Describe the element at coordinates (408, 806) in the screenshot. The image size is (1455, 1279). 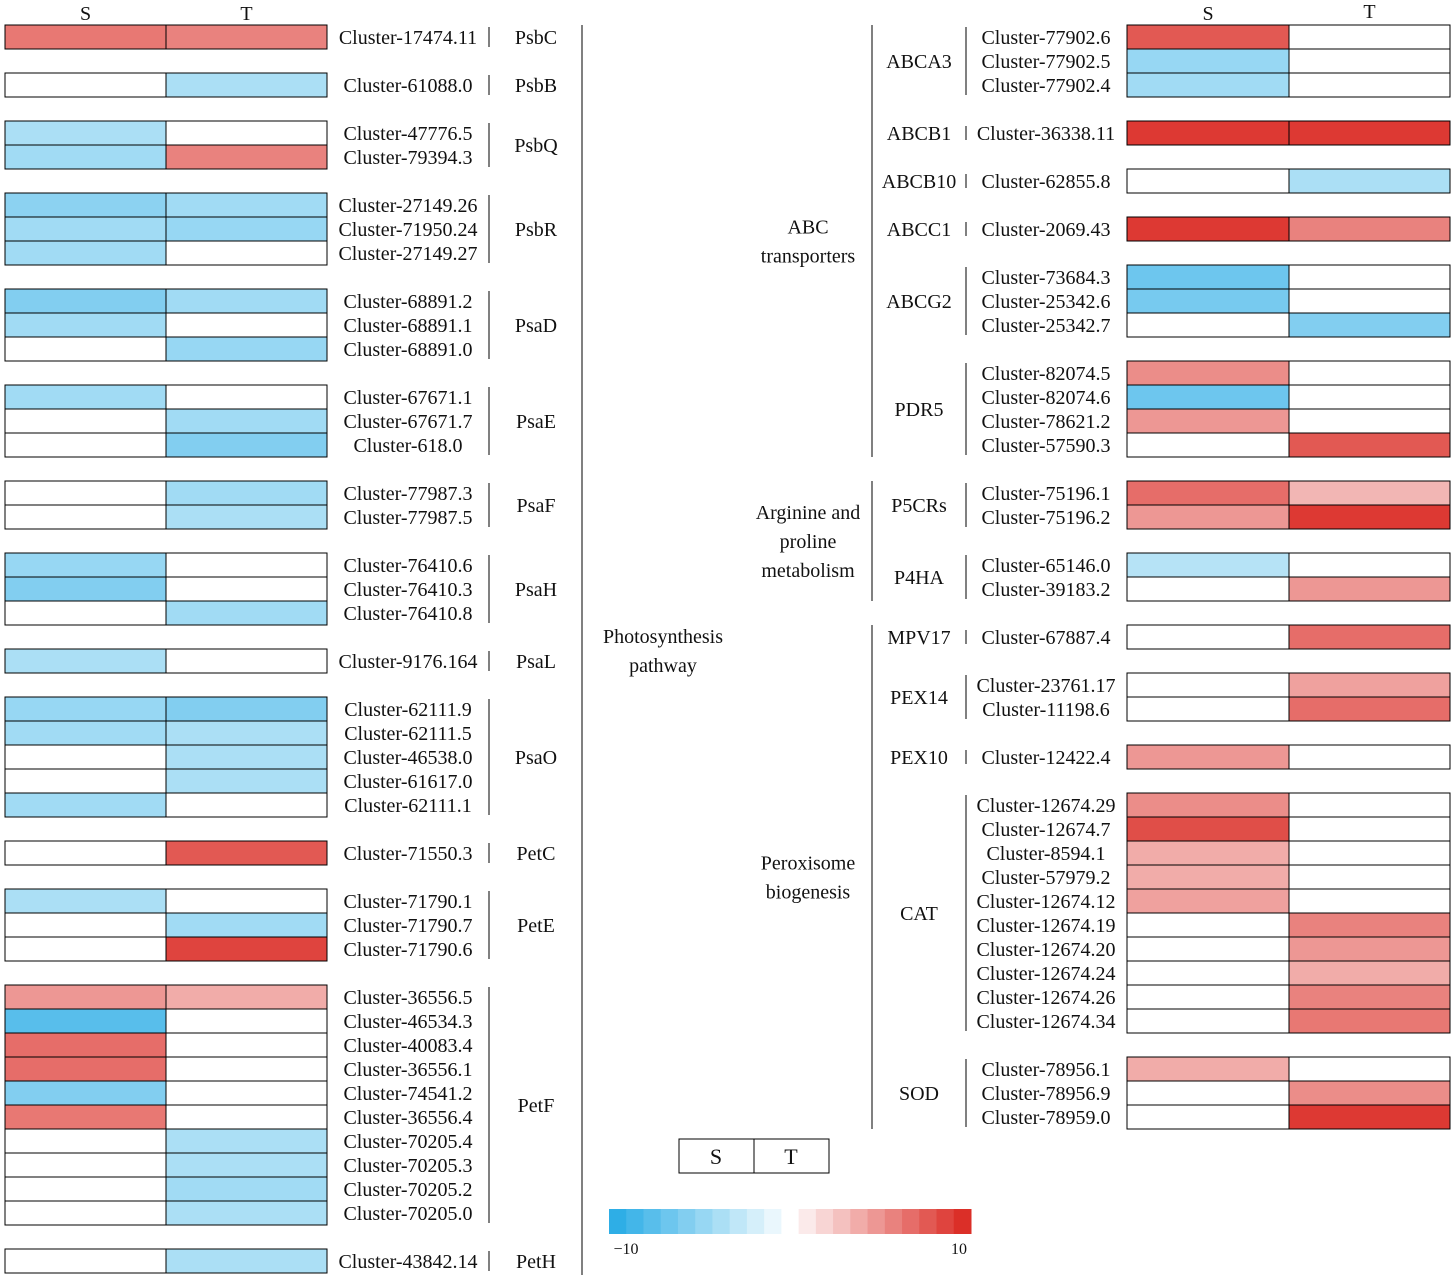
I see `cluster-label: Cluster-62111.1` at that location.